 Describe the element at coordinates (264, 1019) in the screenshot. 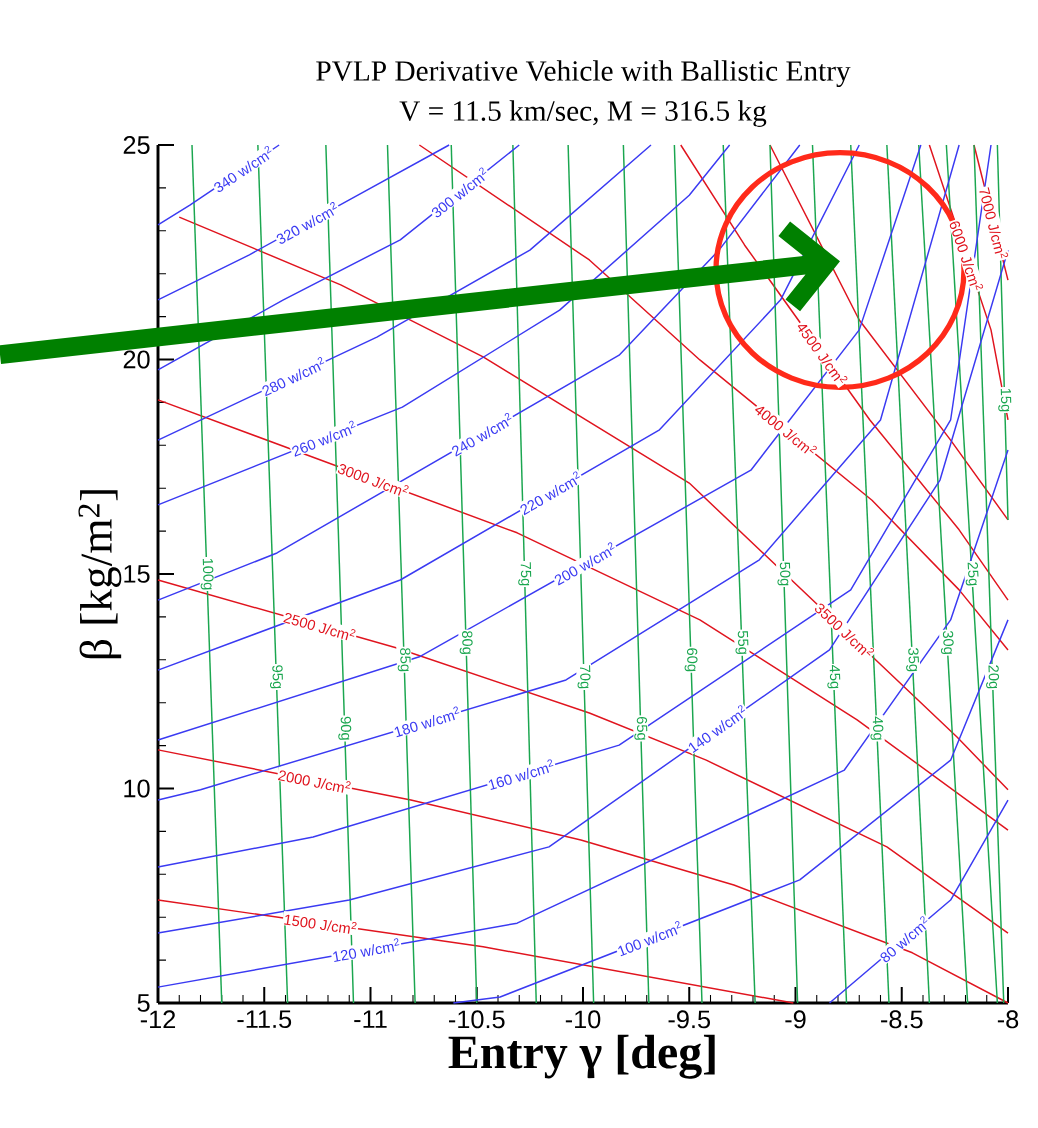

I see `x-tick-label: -11.5` at that location.